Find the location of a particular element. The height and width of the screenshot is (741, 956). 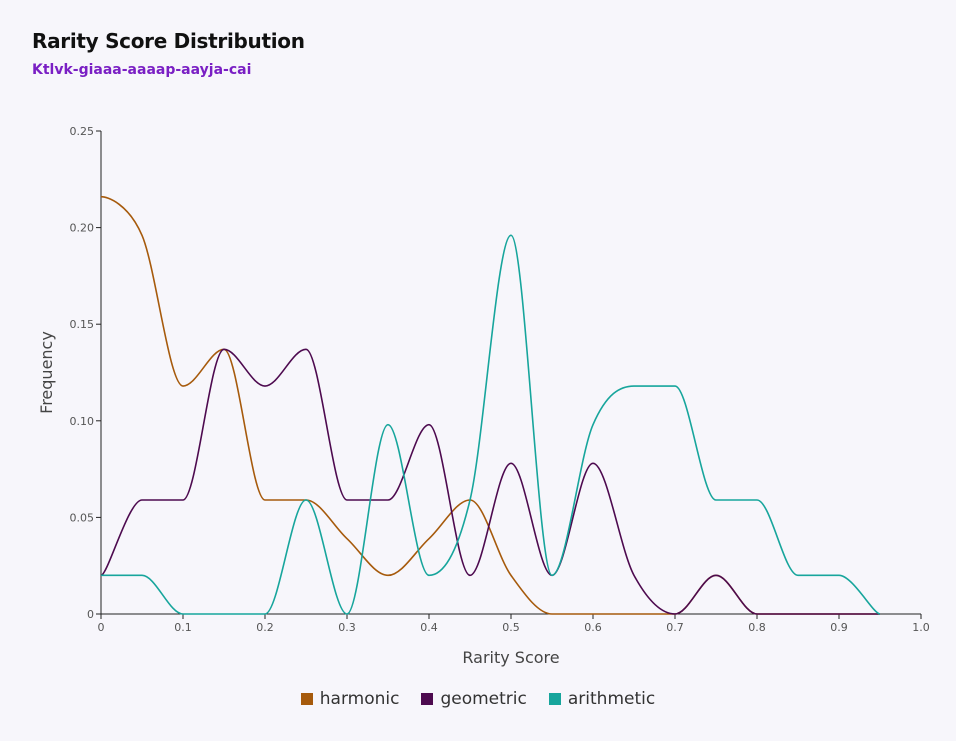

x-tick-label: 1.0 is located at coordinates (921, 627).